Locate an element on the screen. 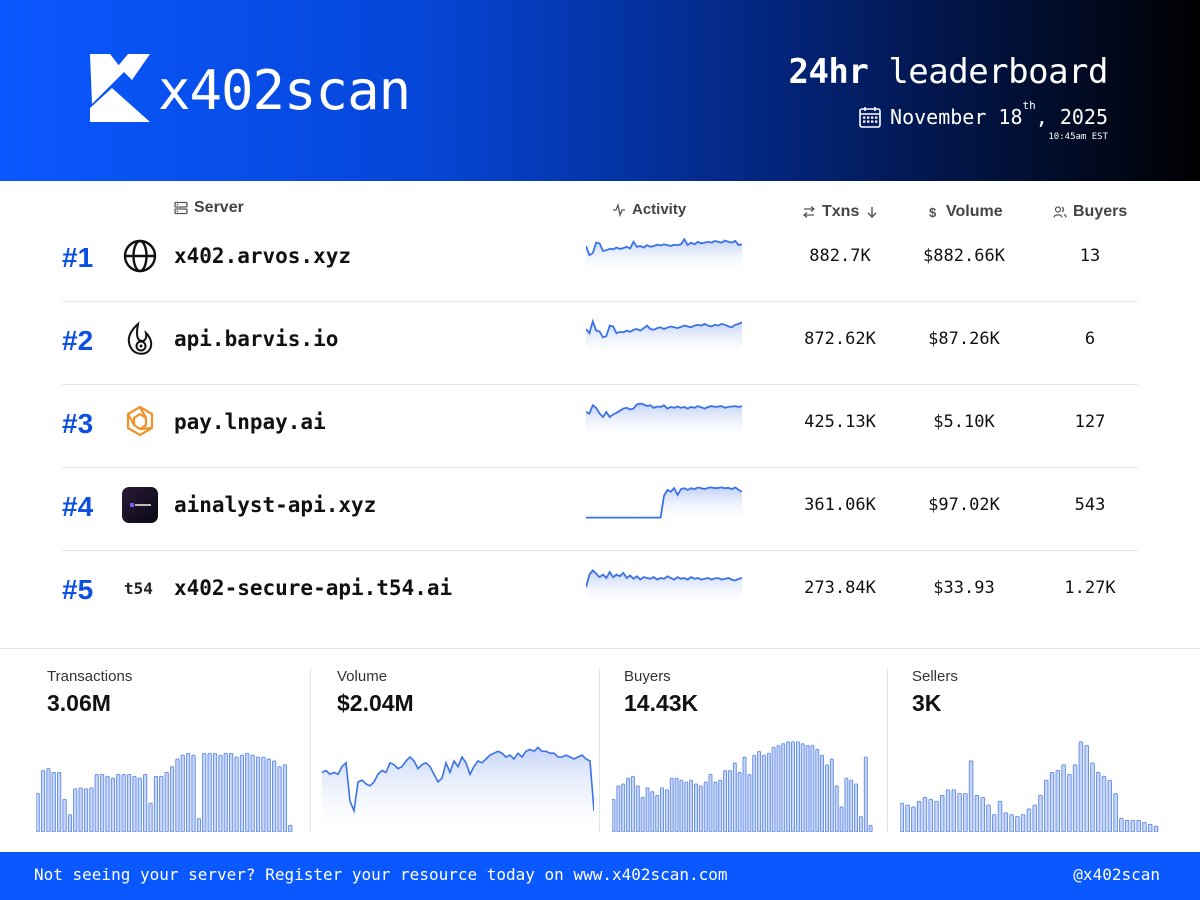 The height and width of the screenshot is (900, 1200). volume-value: $87.26K is located at coordinates (964, 339).